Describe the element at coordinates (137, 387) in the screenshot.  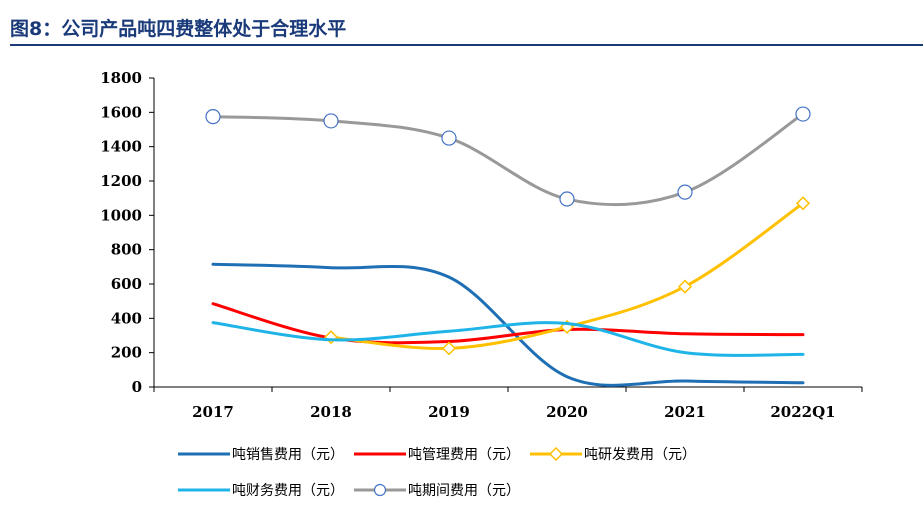
I see `y-tick-label: 0` at that location.